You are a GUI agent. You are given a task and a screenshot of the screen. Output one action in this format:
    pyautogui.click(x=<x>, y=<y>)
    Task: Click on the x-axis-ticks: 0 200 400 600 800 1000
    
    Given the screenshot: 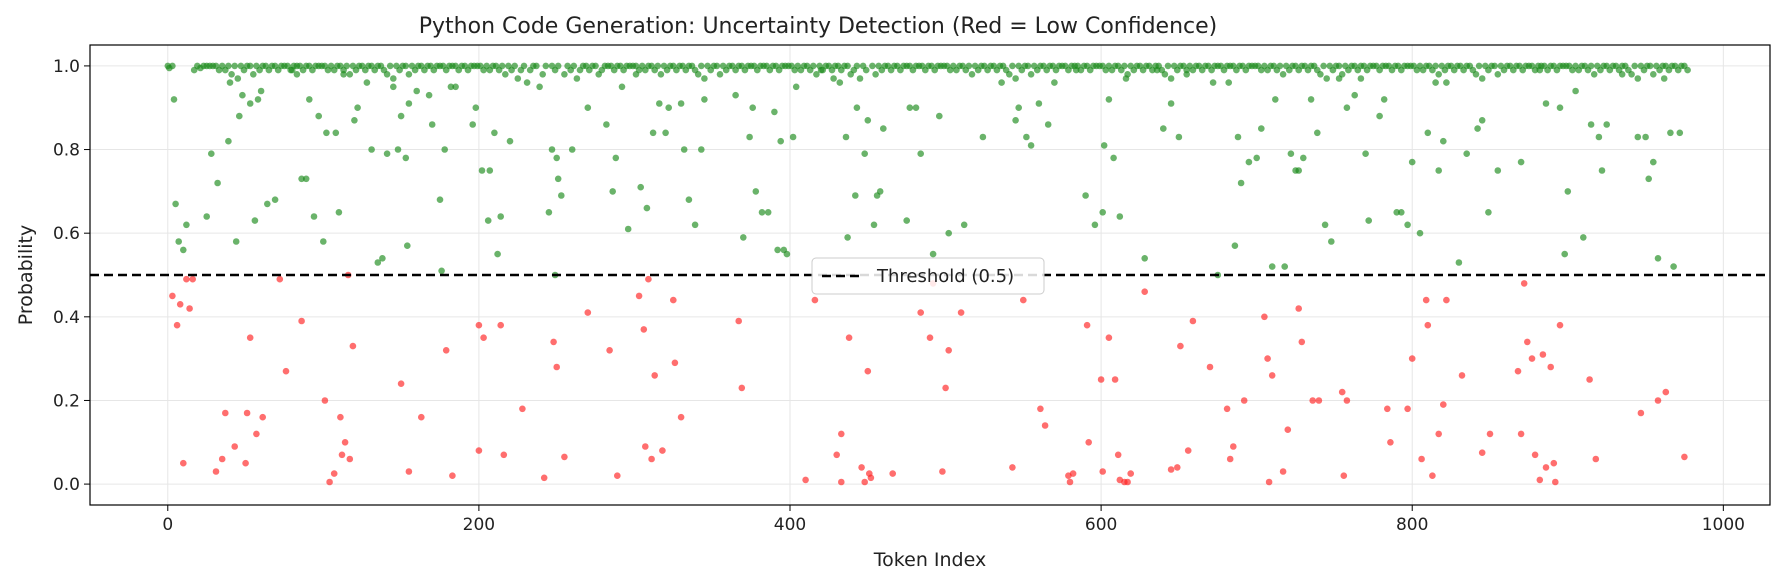 What is the action you would take?
    pyautogui.click(x=953, y=520)
    